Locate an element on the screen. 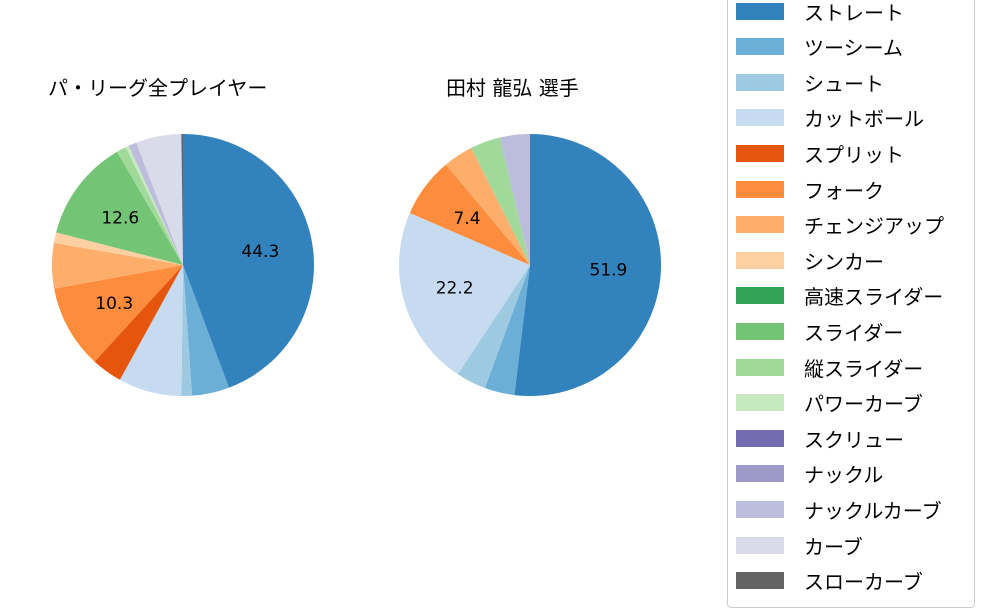 Image resolution: width=1000 pixels, height=608 pixels. legend-item: ナックル is located at coordinates (810, 475).